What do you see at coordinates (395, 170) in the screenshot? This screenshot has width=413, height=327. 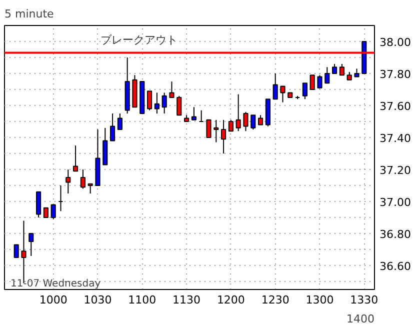 I see `y-tick-label: 37.20` at bounding box center [395, 170].